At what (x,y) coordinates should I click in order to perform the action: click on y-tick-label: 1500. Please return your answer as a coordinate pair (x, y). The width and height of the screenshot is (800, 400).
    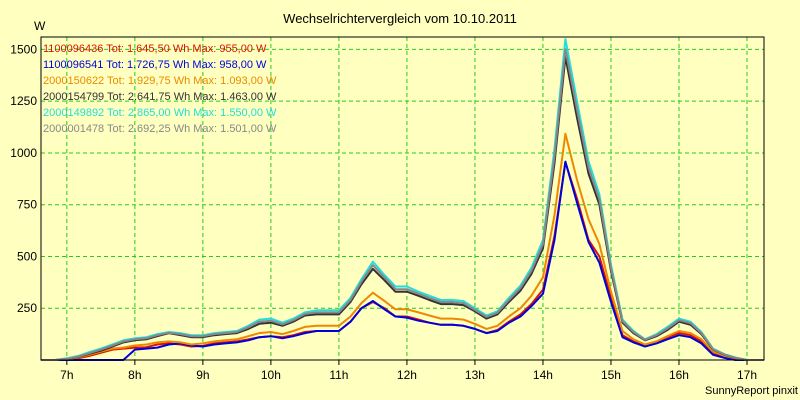
    Looking at the image, I should click on (23, 49).